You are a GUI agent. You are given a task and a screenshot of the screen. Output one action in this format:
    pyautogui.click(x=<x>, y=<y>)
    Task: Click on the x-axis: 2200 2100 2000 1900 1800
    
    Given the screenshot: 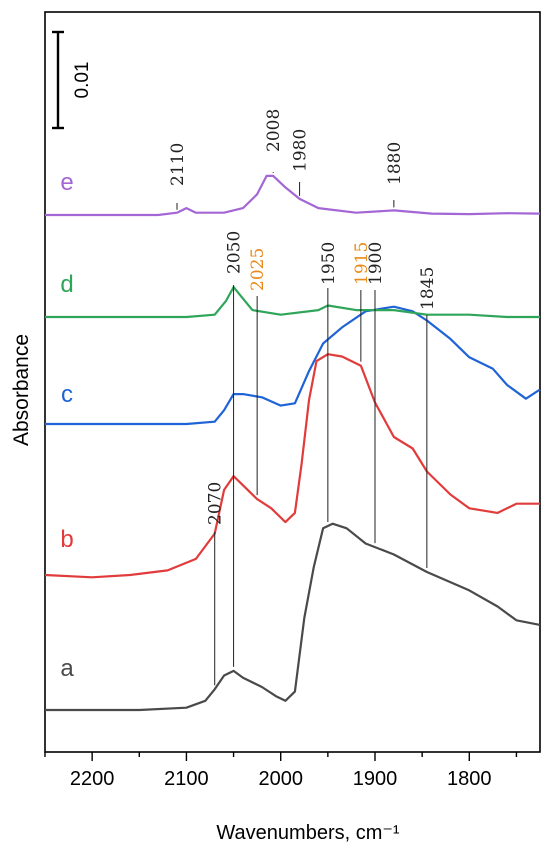 What is the action you would take?
    pyautogui.click(x=281, y=771)
    